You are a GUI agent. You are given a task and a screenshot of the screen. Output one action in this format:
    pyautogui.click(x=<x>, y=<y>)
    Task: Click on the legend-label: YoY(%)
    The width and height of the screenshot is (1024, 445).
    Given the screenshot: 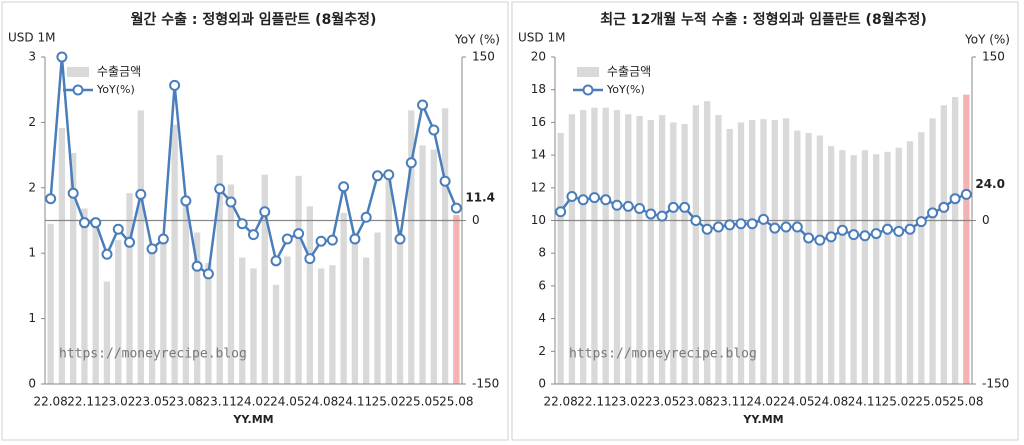 What is the action you would take?
    pyautogui.click(x=625, y=89)
    